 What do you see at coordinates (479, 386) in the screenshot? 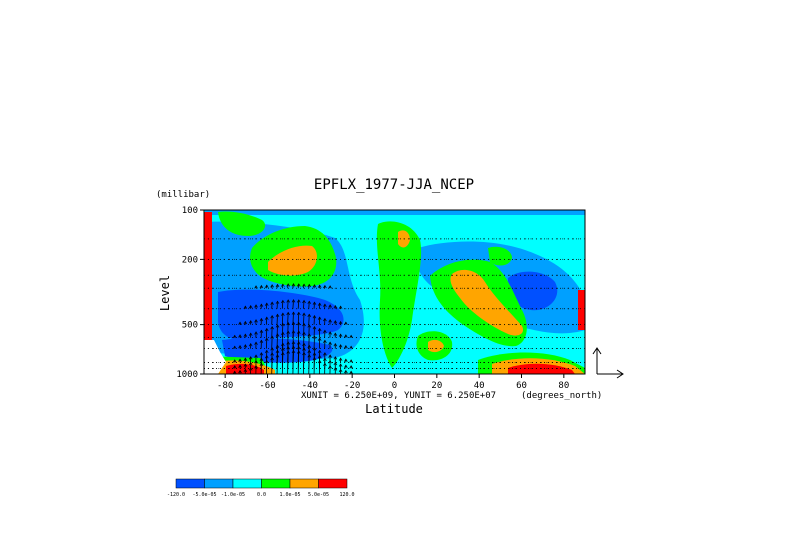
I see `x-tick-label: 40` at bounding box center [479, 386].